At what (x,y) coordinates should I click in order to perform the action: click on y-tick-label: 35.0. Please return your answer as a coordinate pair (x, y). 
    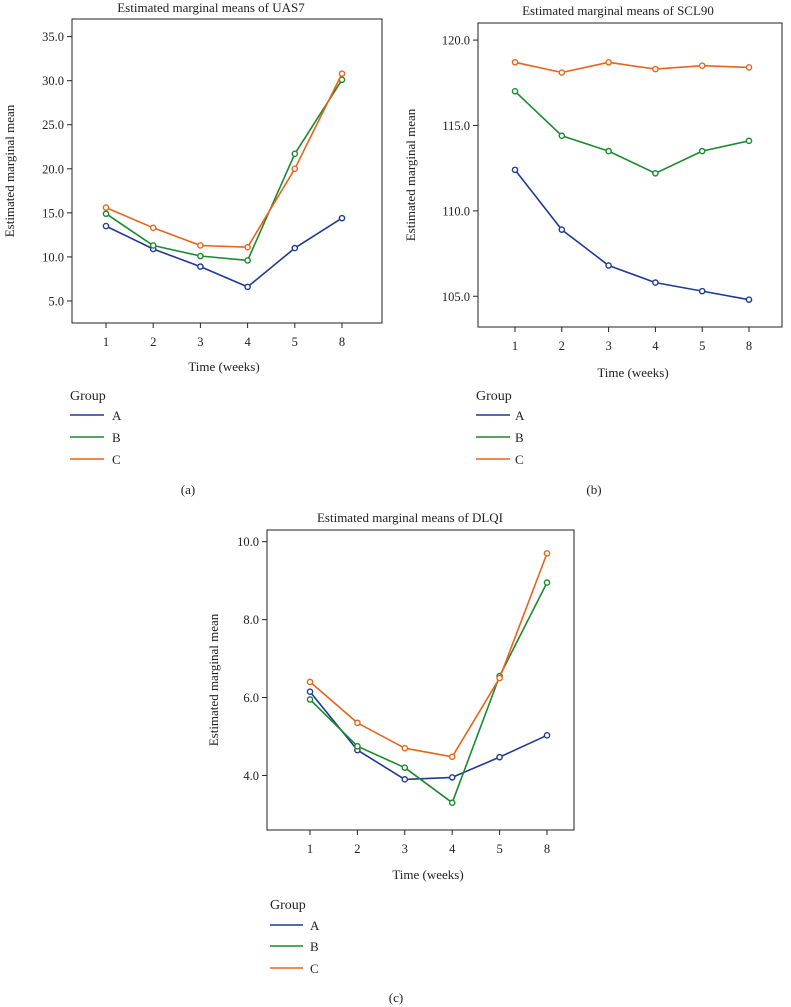
    Looking at the image, I should click on (53, 37).